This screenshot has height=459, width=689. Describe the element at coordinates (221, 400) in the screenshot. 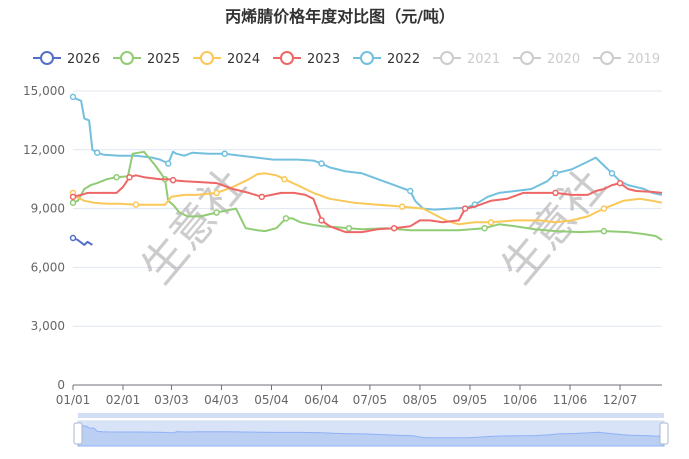

I see `x-tick-label: 04/03` at that location.